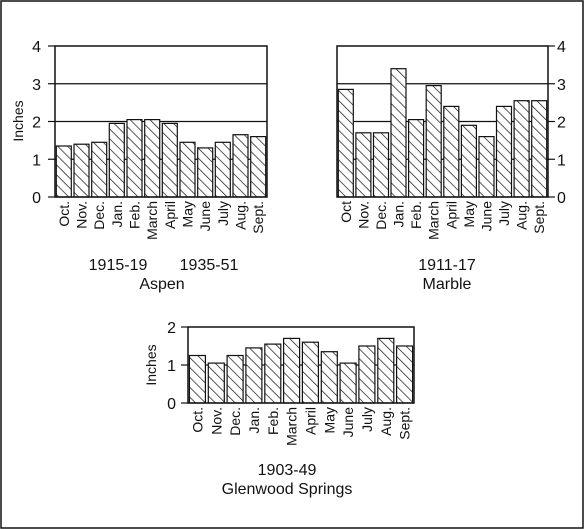 This screenshot has height=529, width=584. I want to click on glenwood-xtick-label: March, so click(292, 426).